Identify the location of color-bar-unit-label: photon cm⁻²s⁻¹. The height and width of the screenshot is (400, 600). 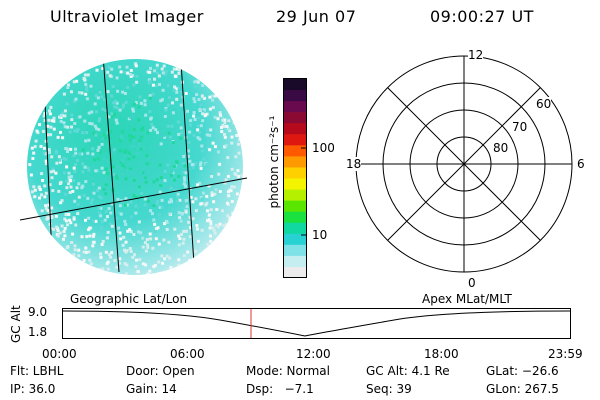
(274, 162).